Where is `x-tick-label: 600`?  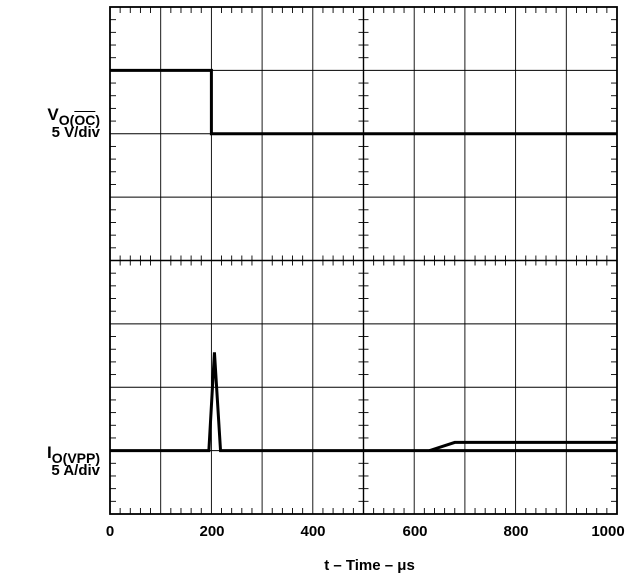 x-tick-label: 600 is located at coordinates (415, 531).